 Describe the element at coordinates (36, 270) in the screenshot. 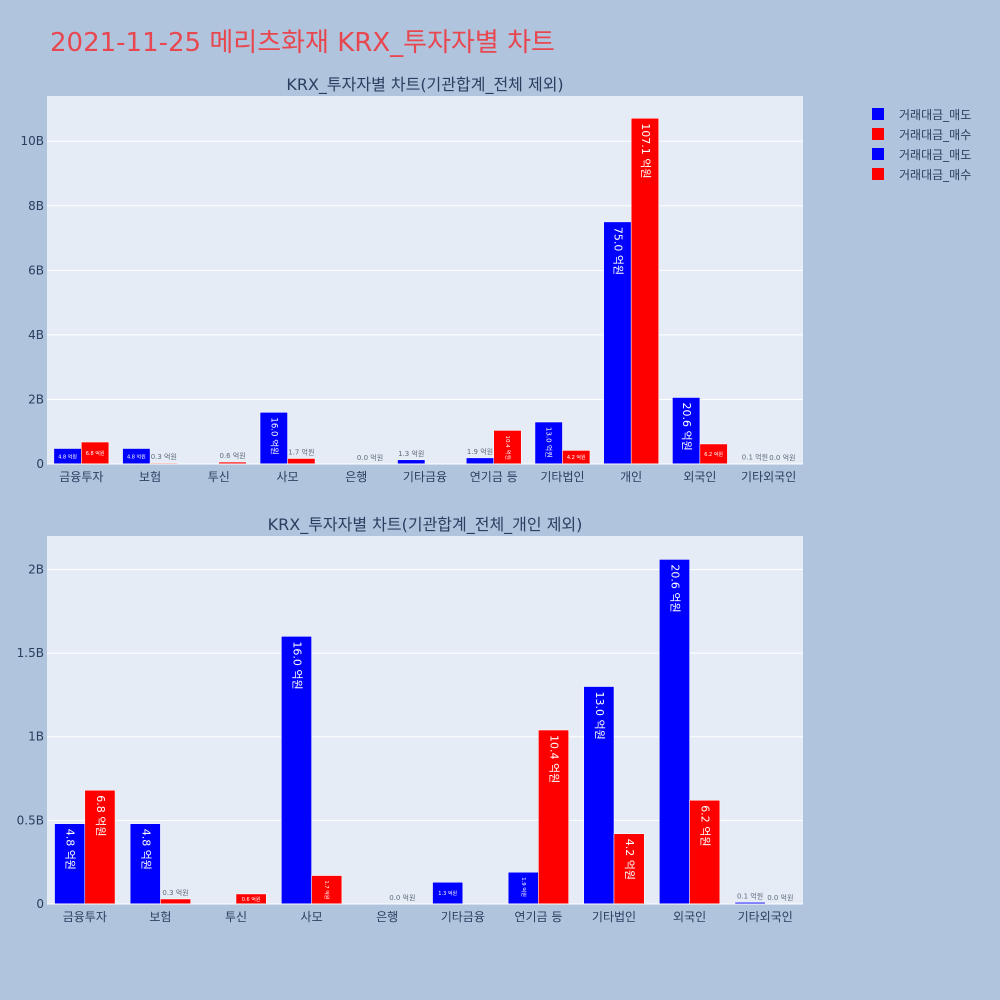

I see `y-tick-label: 6B` at that location.